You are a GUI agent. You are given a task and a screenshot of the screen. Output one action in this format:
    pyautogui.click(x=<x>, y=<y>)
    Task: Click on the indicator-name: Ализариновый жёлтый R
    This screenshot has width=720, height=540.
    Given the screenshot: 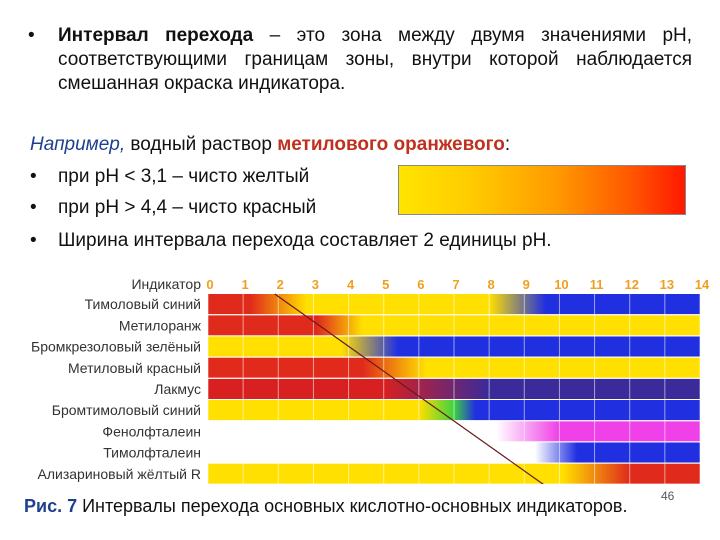 What is the action you would take?
    pyautogui.click(x=119, y=474)
    